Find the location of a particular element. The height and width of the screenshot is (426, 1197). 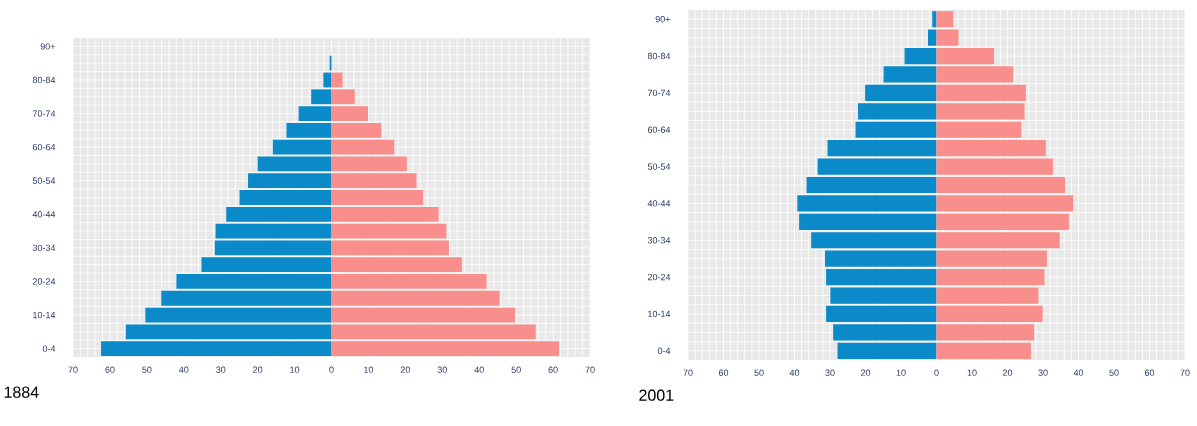

text: 1884 is located at coordinates (21, 392).